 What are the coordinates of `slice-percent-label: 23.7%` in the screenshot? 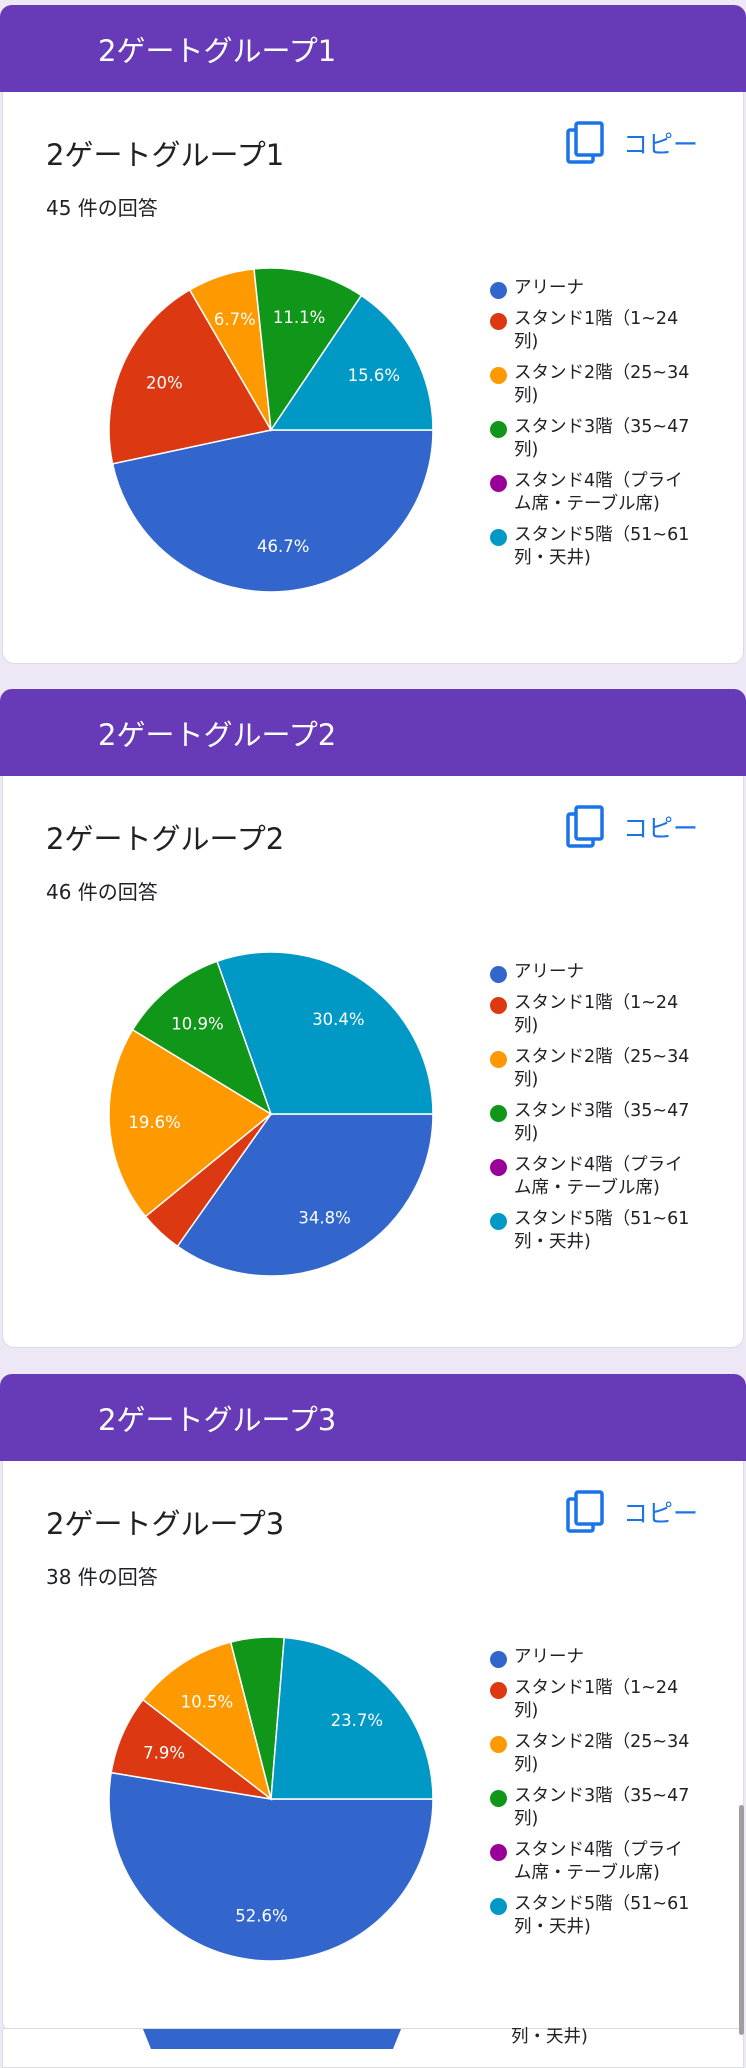 It's located at (357, 1720).